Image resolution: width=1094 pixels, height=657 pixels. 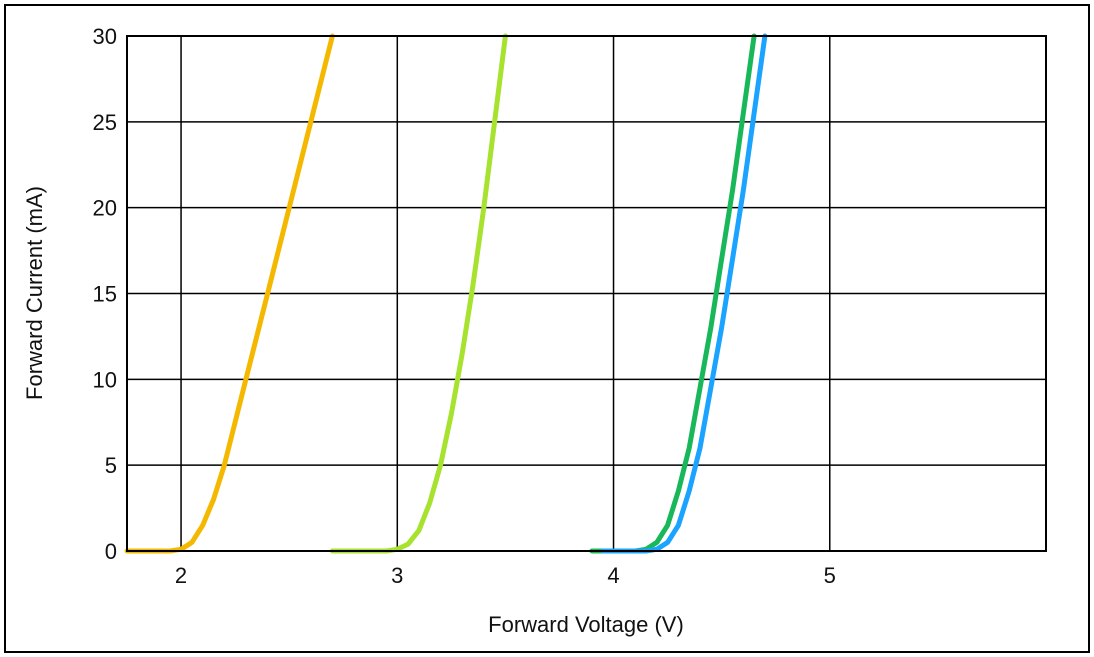 I want to click on y-tick-label: 15, so click(x=105, y=294).